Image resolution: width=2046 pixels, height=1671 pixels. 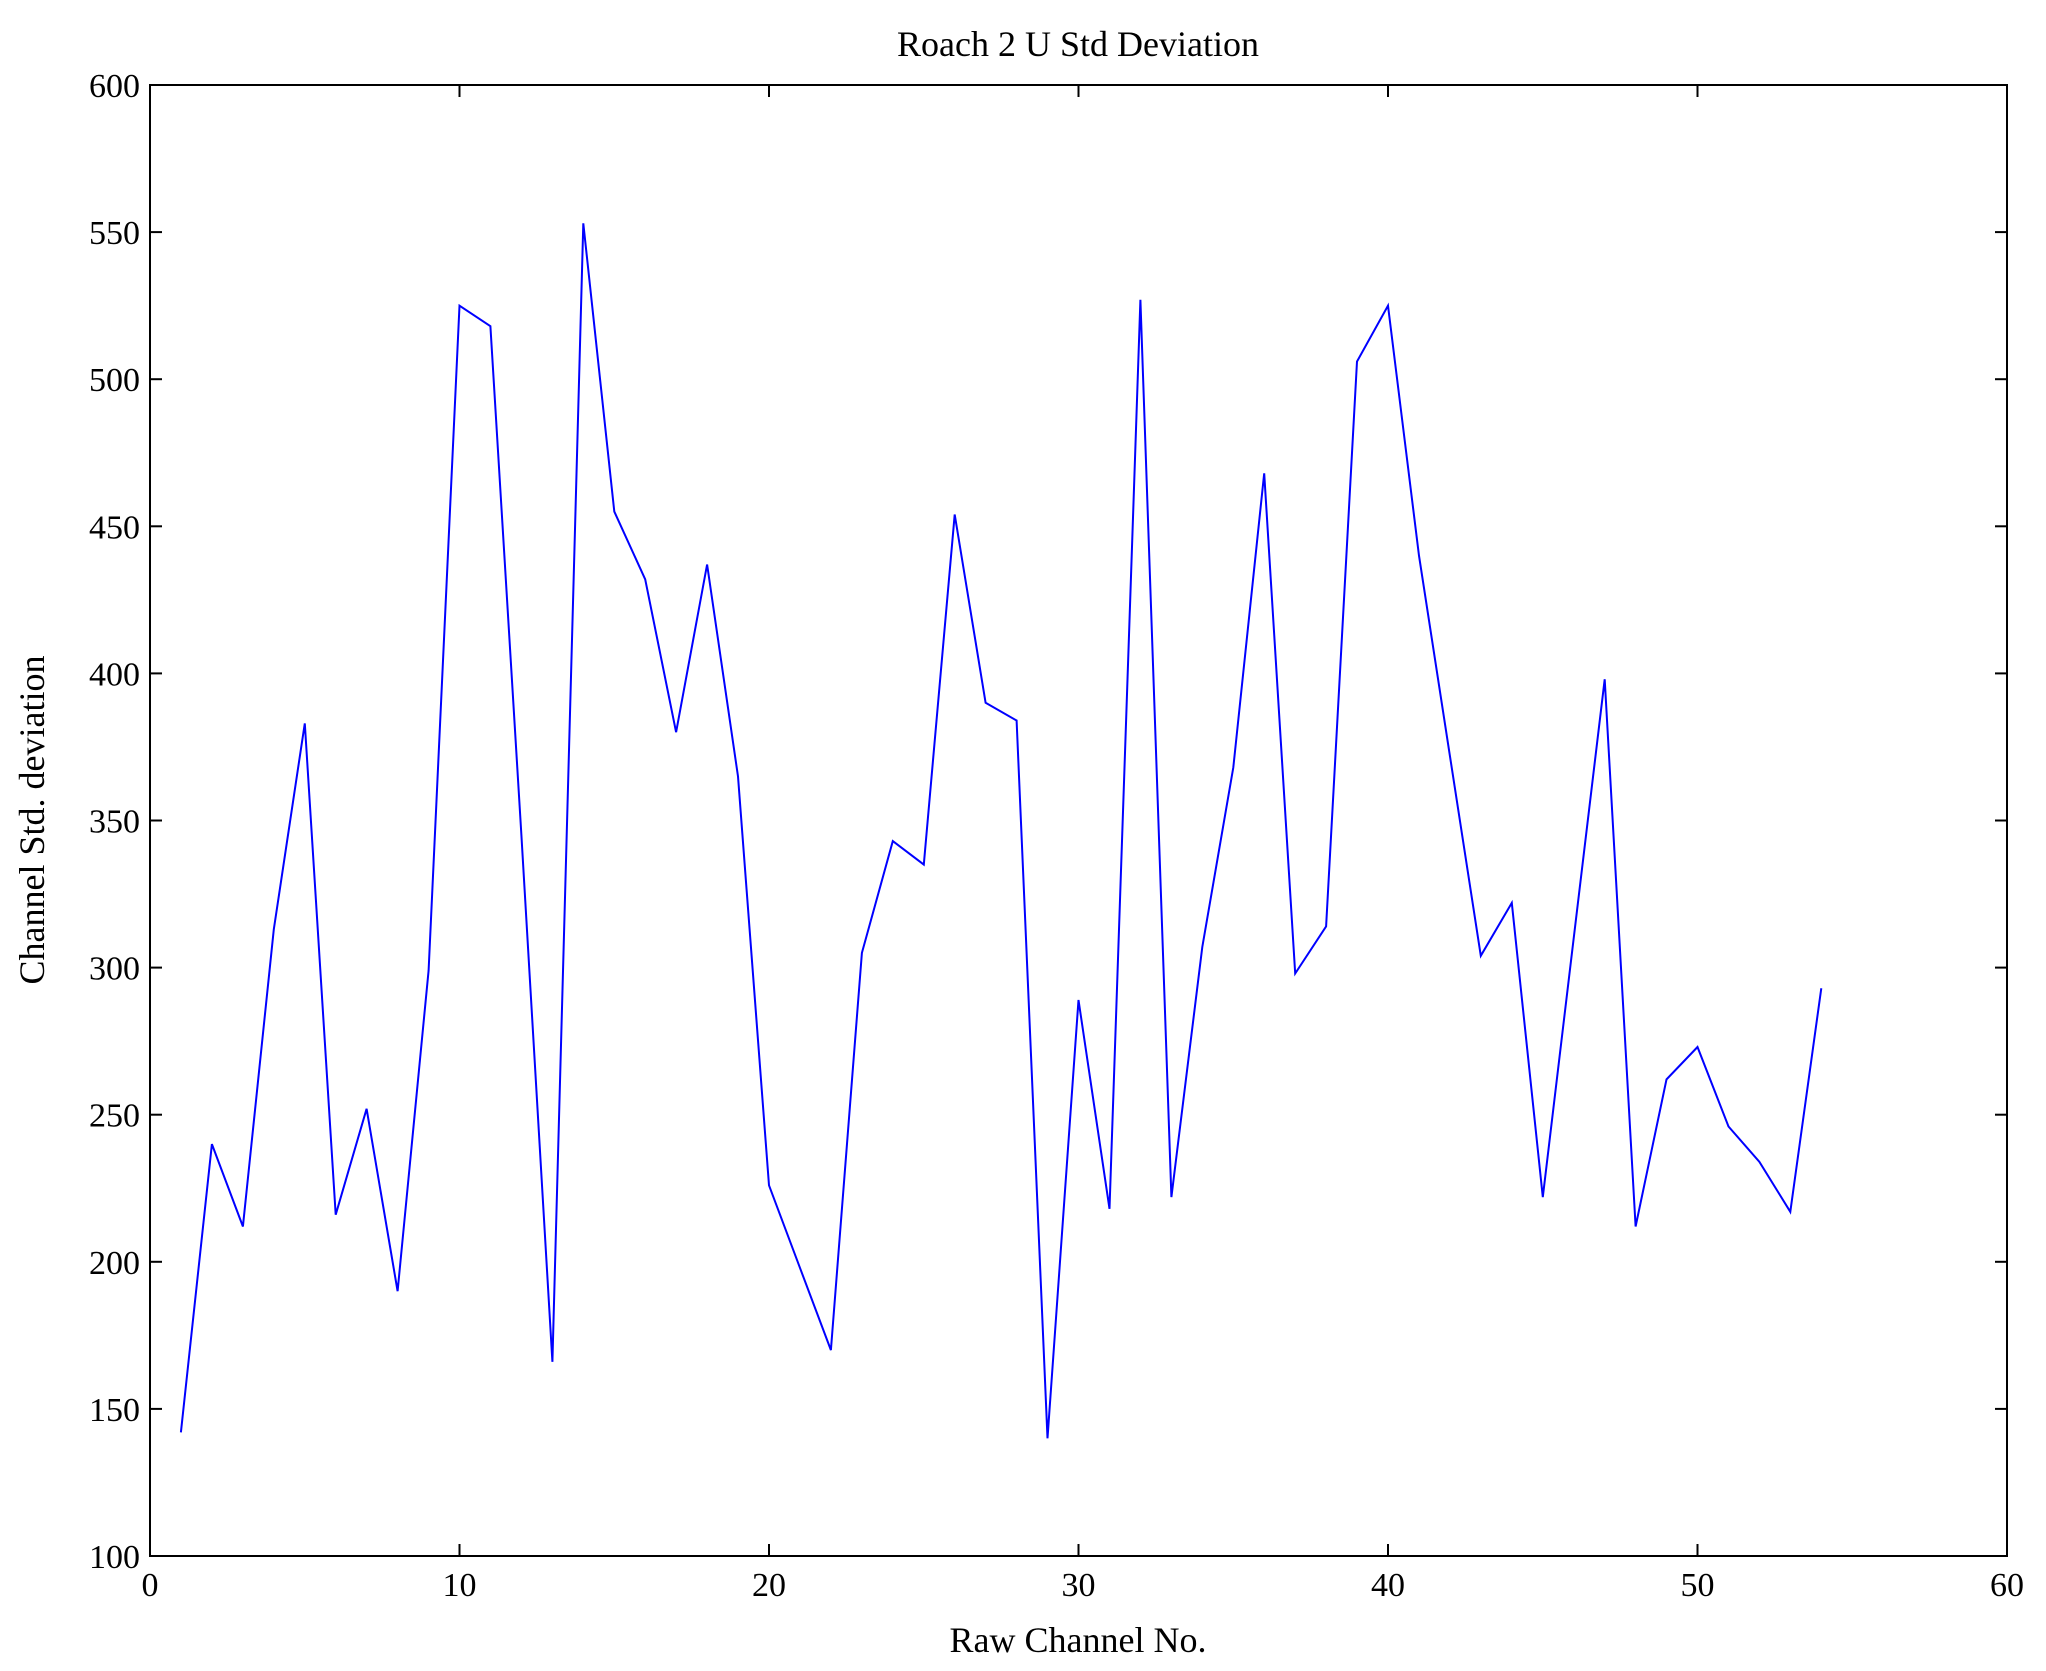 I want to click on chart-title: Roach 2 U Std Deviation, so click(x=1078, y=44).